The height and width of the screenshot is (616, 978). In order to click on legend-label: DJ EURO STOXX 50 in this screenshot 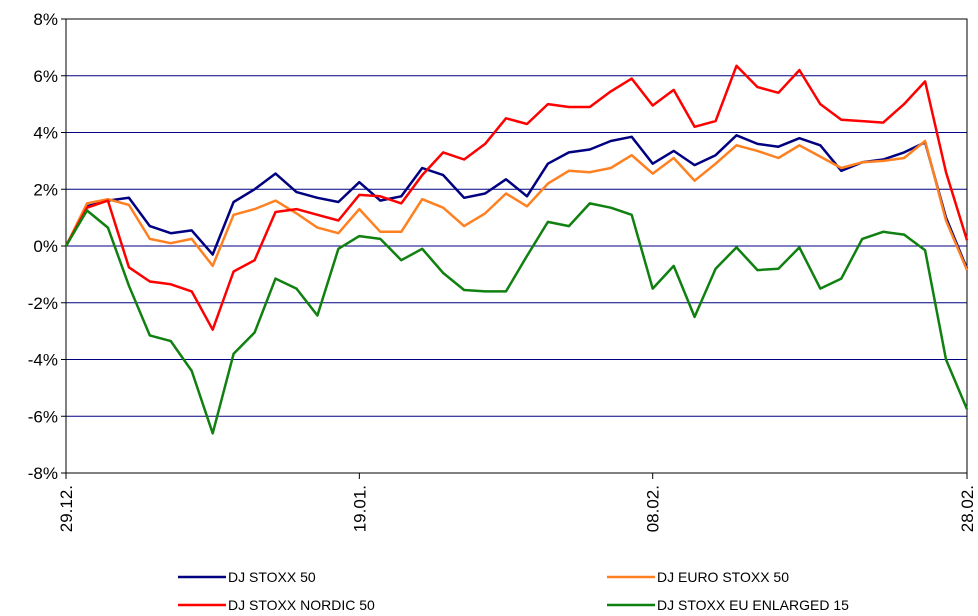, I will do `click(723, 577)`.